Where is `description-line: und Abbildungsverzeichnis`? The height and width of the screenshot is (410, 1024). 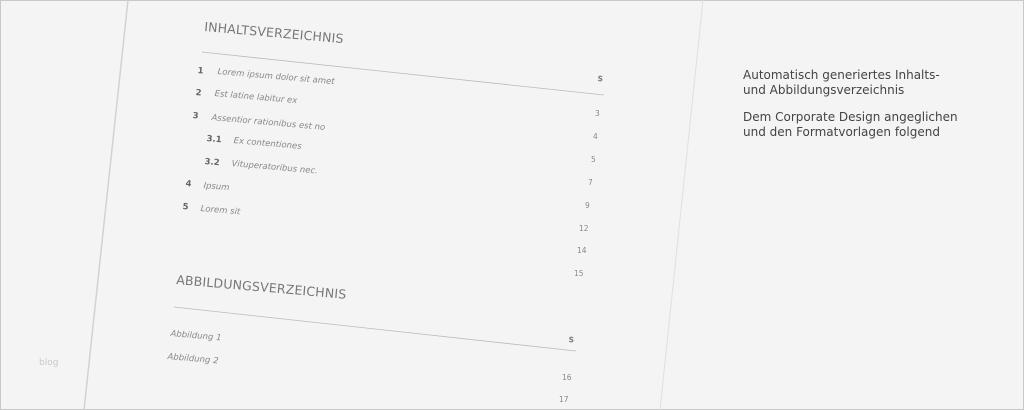 description-line: und Abbildungsverzeichnis is located at coordinates (824, 90).